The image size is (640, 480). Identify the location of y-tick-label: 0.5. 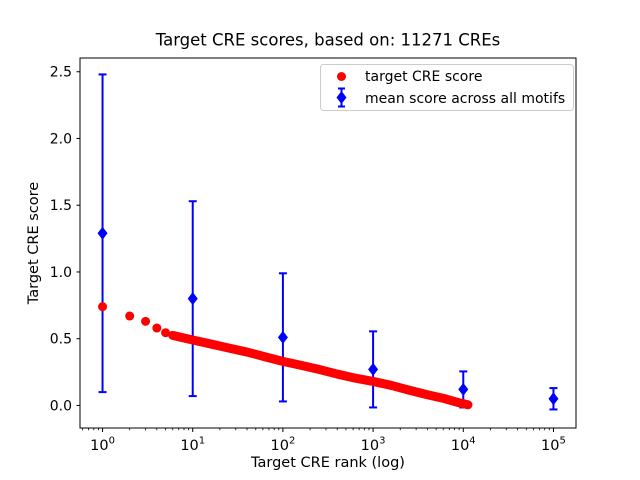
(61, 340).